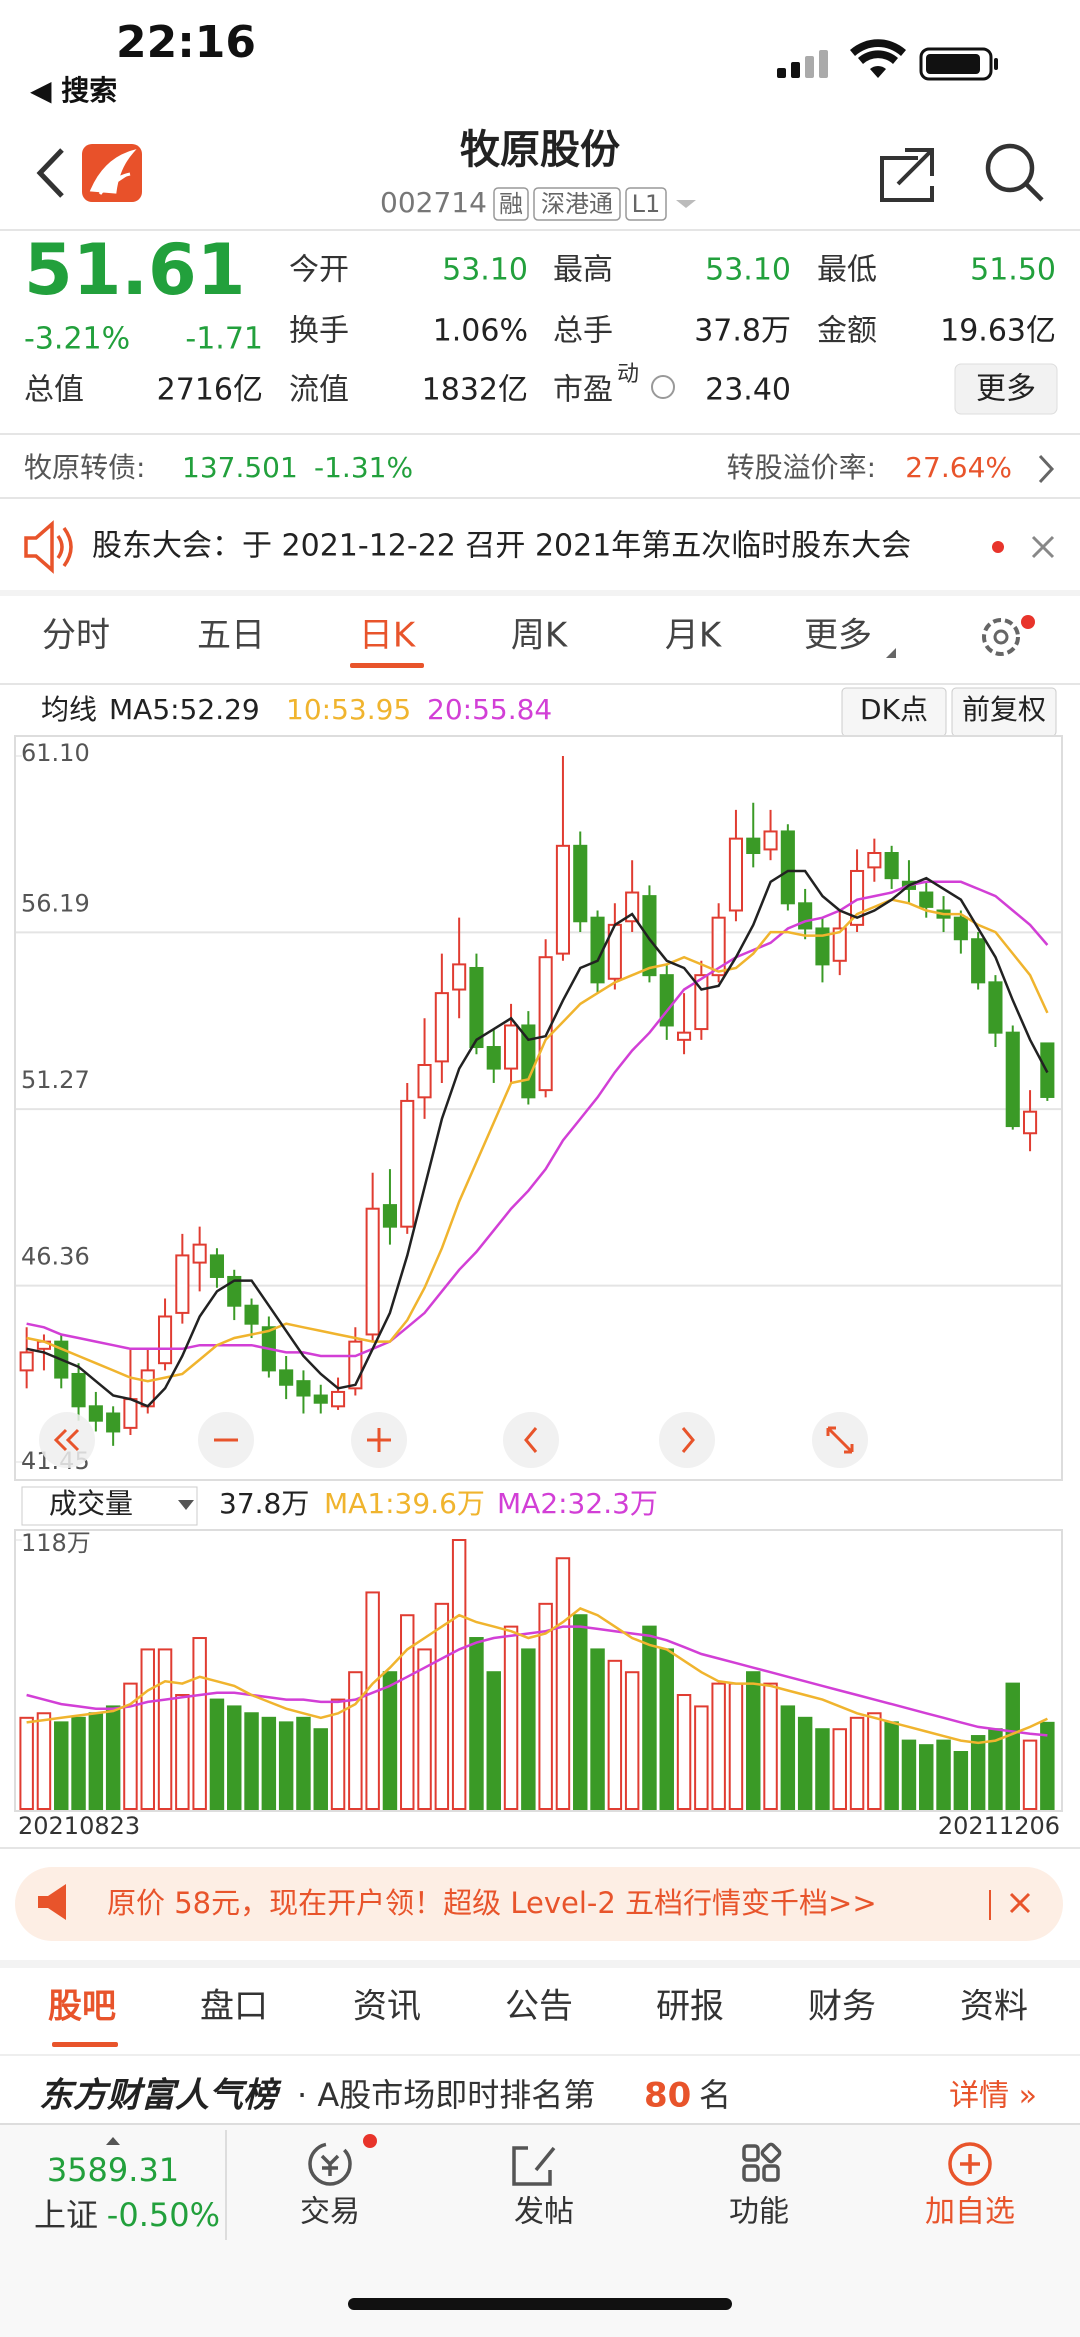 The height and width of the screenshot is (2337, 1080). Describe the element at coordinates (109, 1506) in the screenshot. I see `volume-selector` at that location.